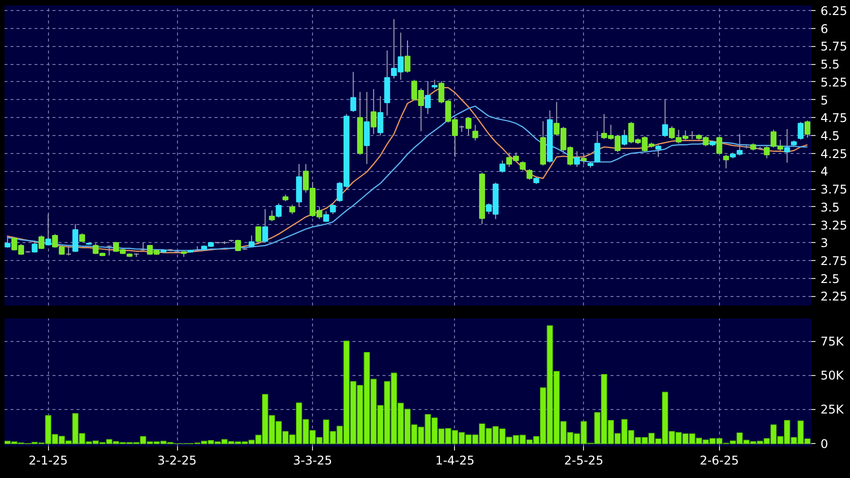 The width and height of the screenshot is (850, 478). Describe the element at coordinates (834, 11) in the screenshot. I see `y-tick-label: 6.25` at that location.